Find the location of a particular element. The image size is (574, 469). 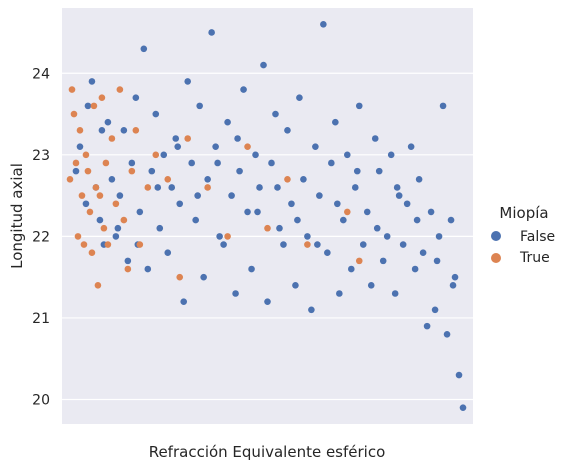

y-axis-label: Longitud axial is located at coordinates (17, 216).